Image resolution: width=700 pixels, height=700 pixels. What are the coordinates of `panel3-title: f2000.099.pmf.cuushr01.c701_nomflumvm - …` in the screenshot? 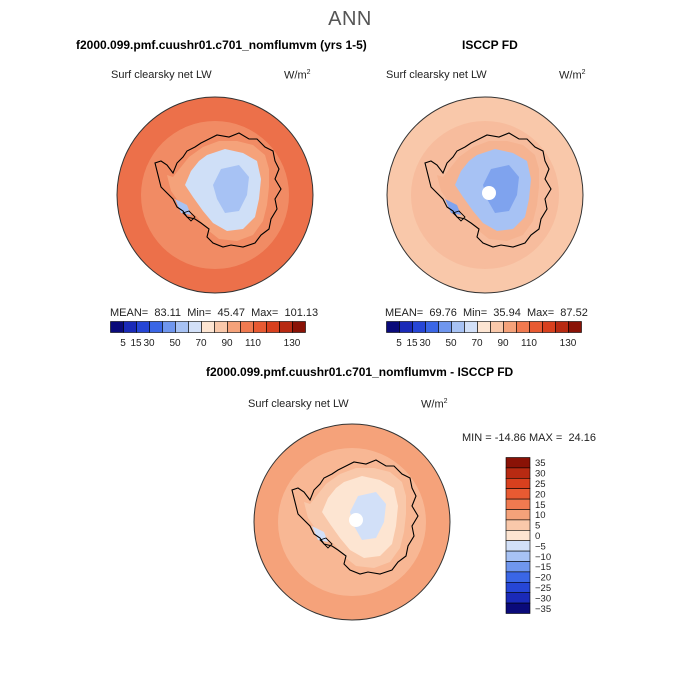 It's located at (360, 372).